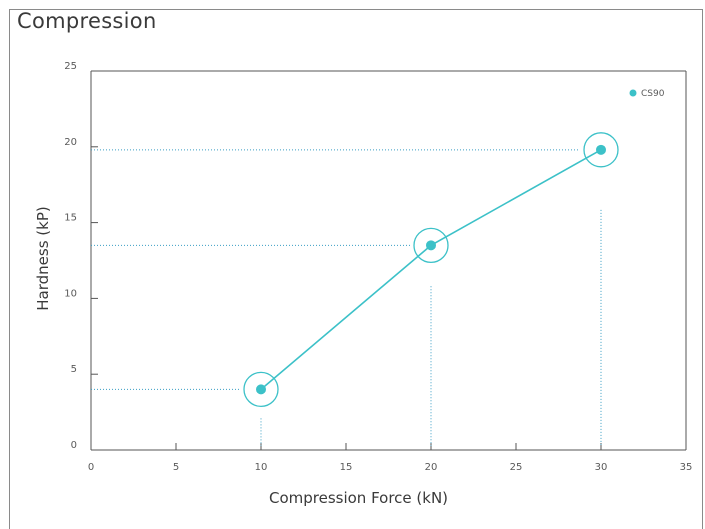  I want to click on x-tick-label: 5, so click(176, 467).